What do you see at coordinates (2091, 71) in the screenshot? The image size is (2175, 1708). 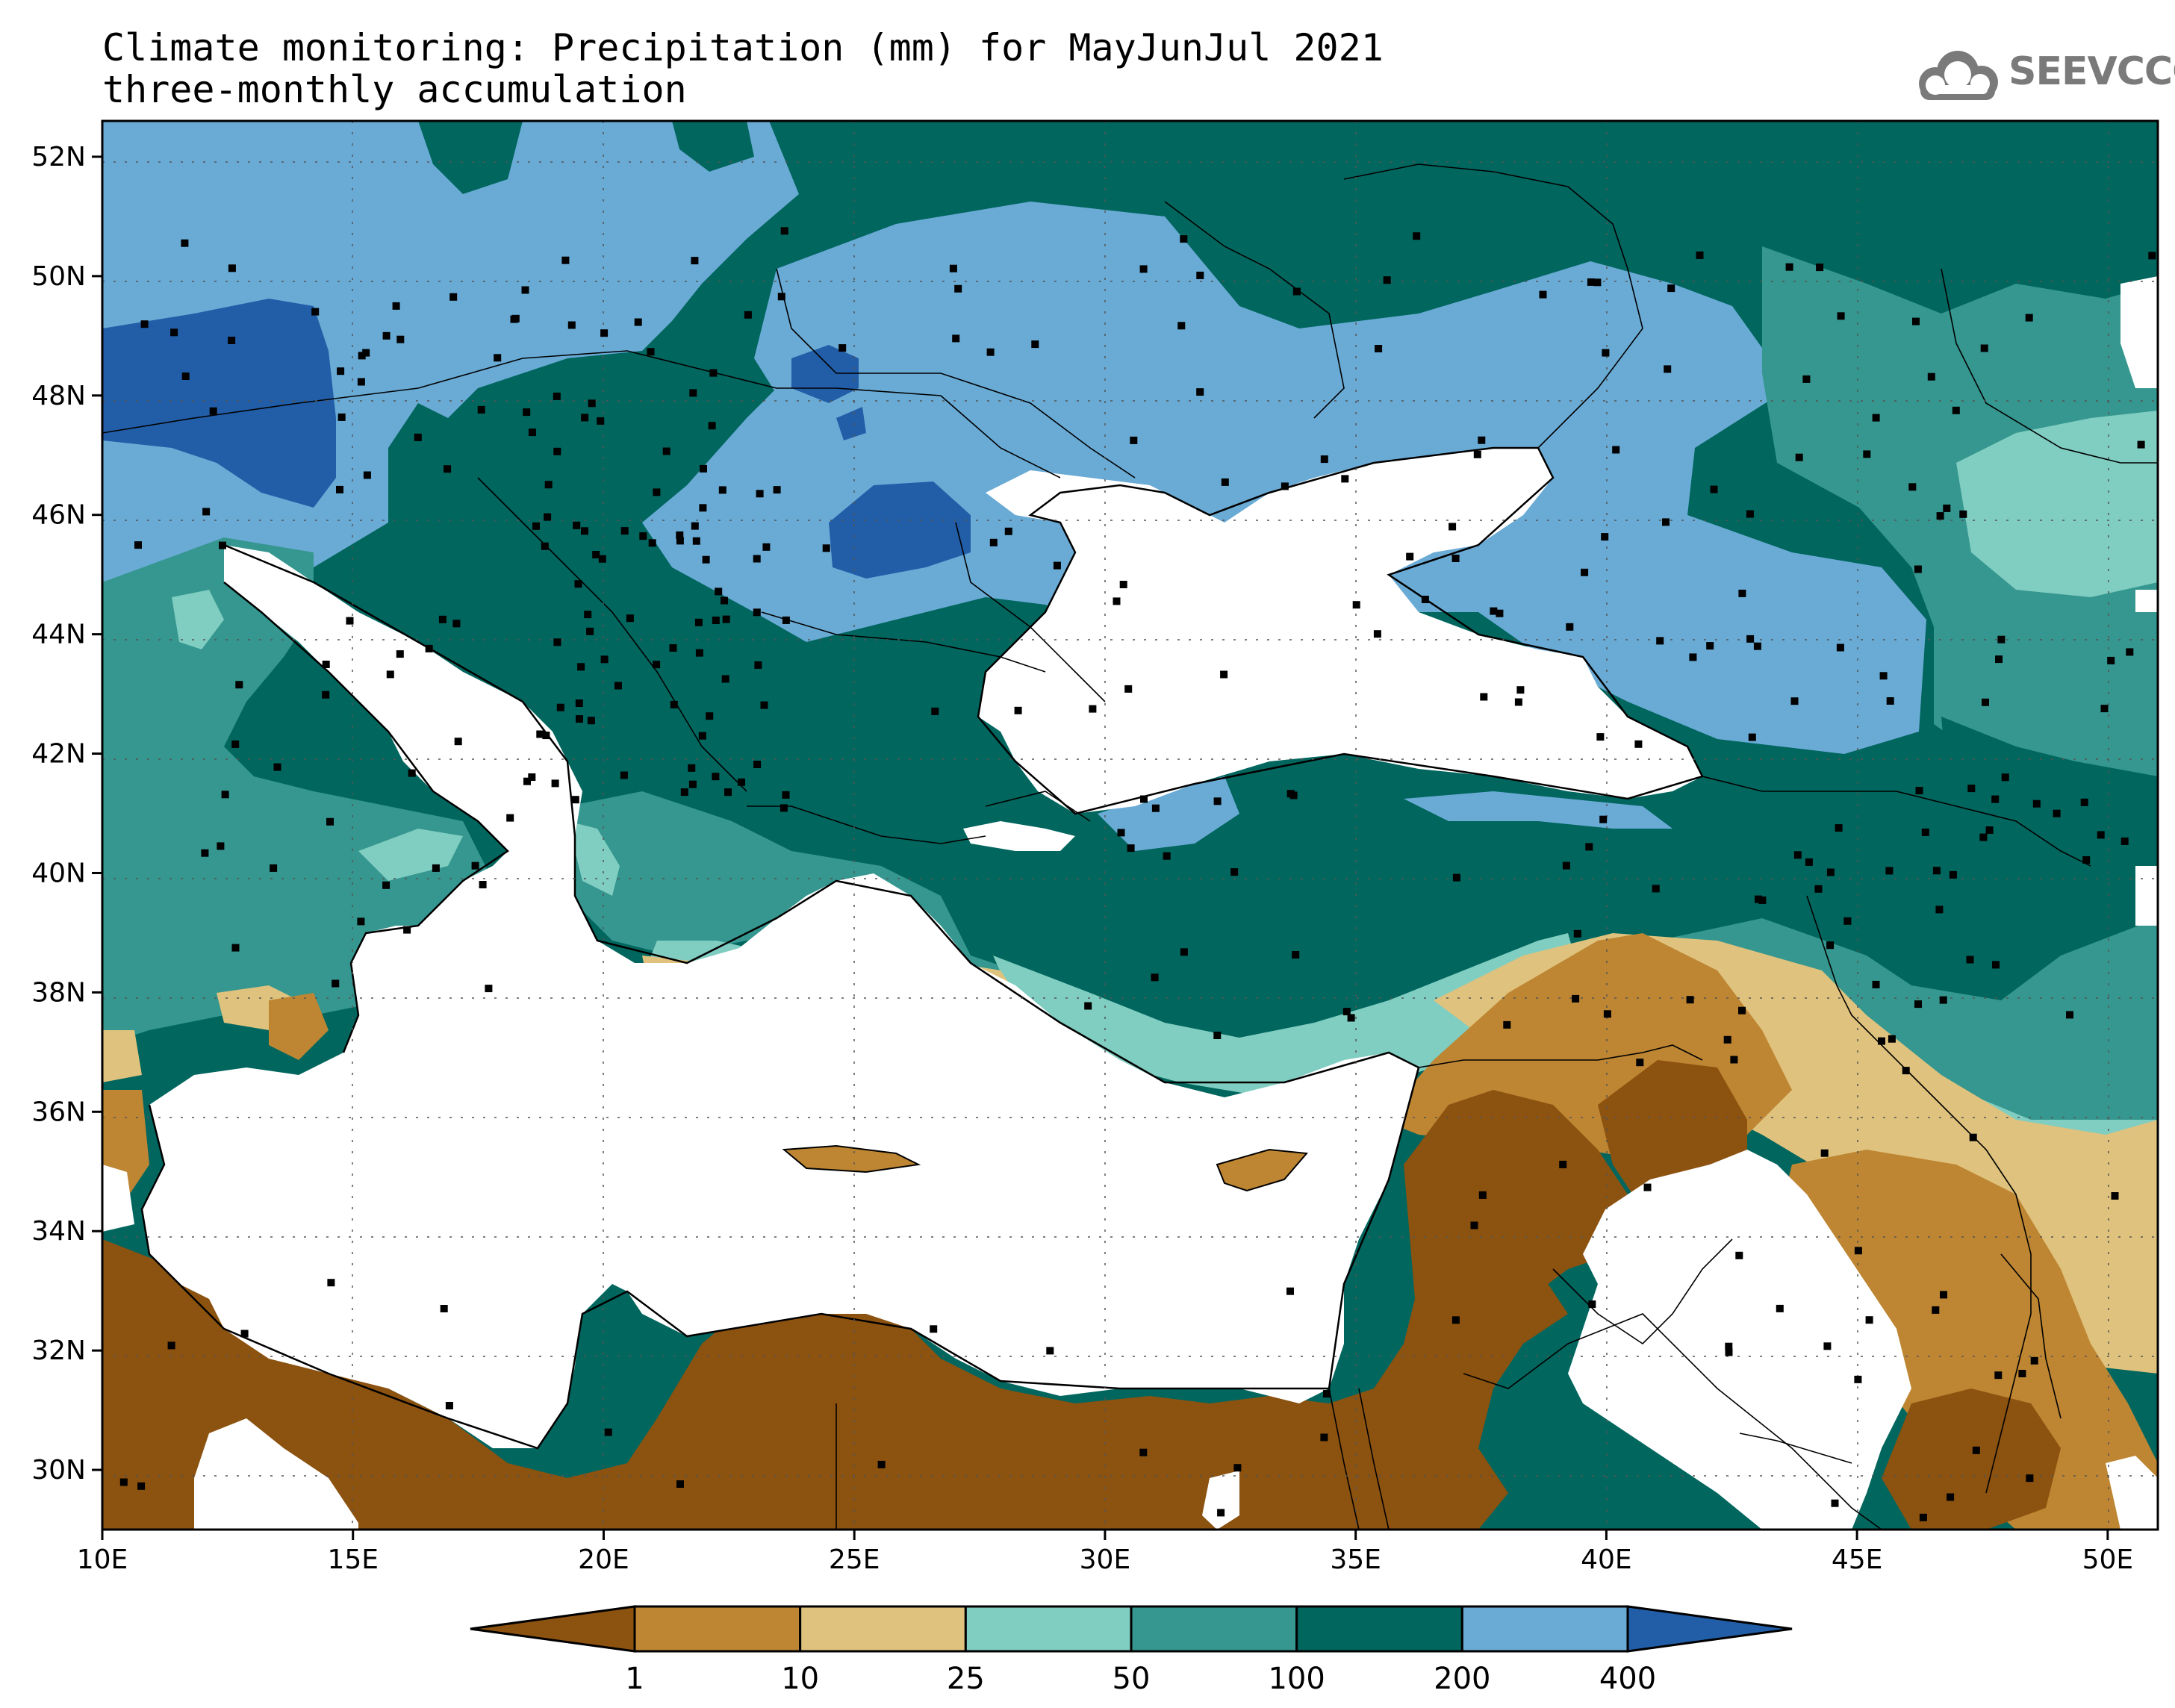 I see `logo-text: SEEVCCC` at bounding box center [2091, 71].